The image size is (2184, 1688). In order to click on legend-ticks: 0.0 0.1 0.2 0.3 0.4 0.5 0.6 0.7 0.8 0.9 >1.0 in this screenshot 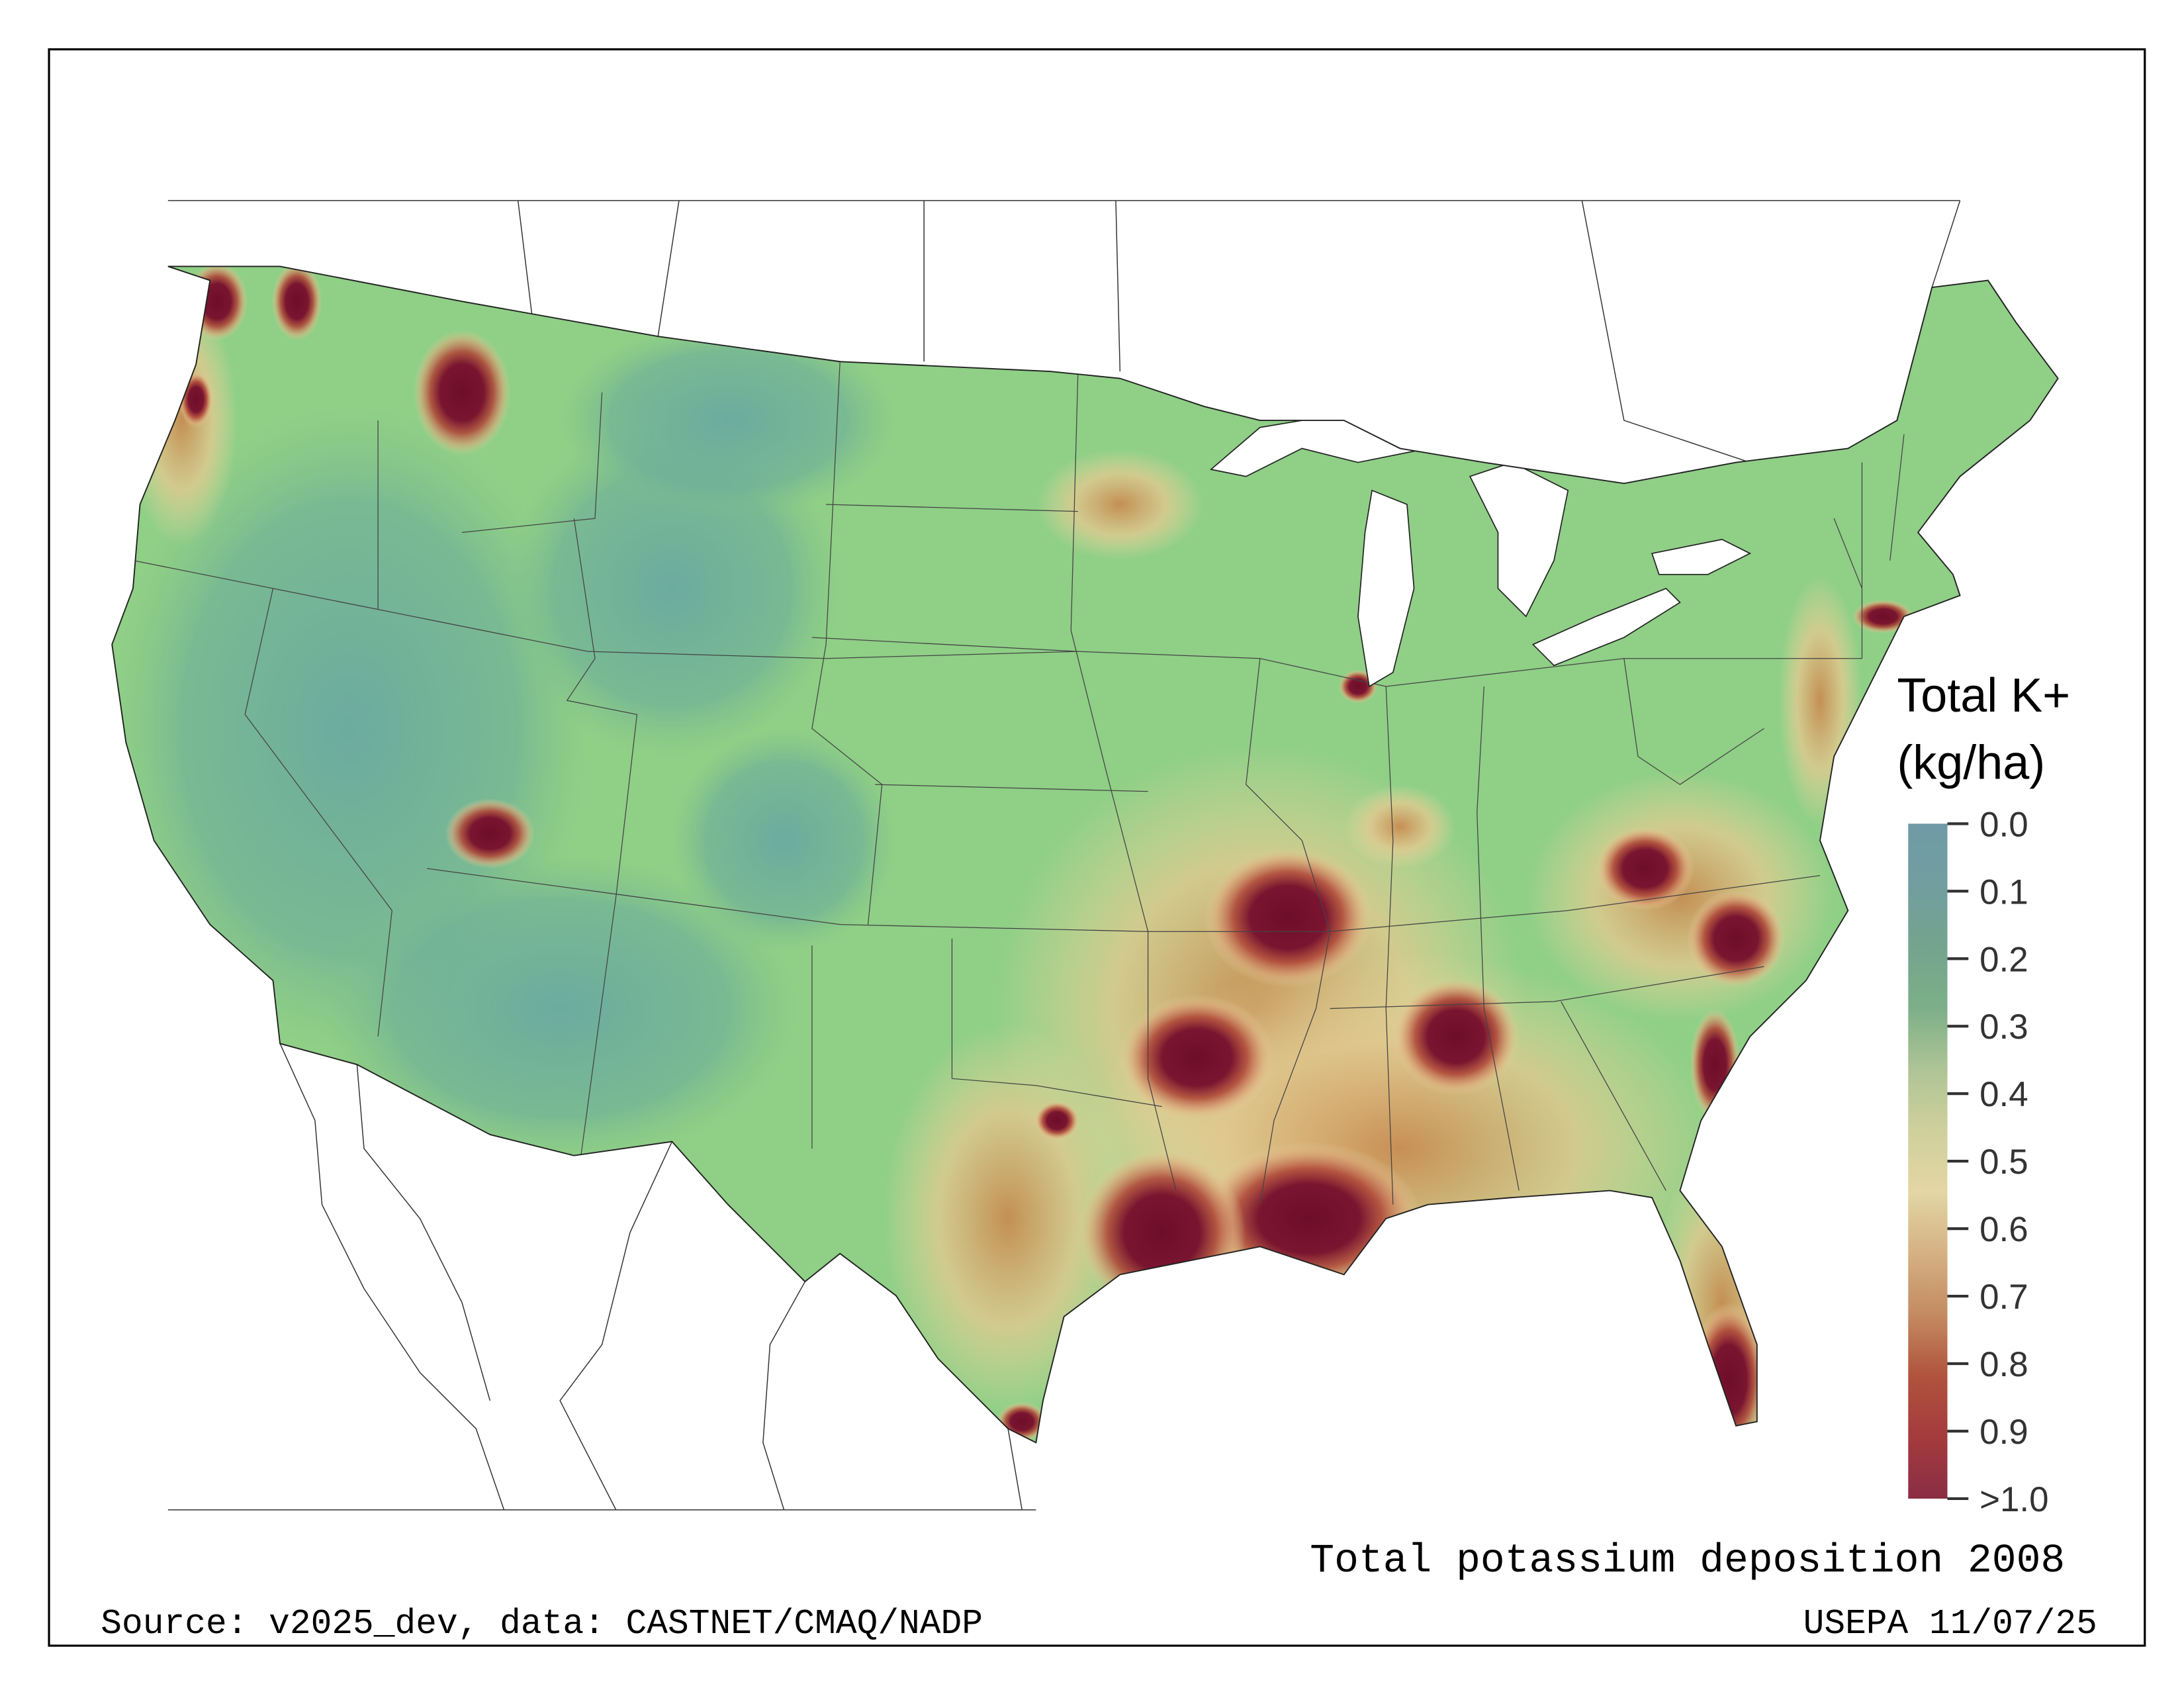, I will do `click(1998, 1162)`.